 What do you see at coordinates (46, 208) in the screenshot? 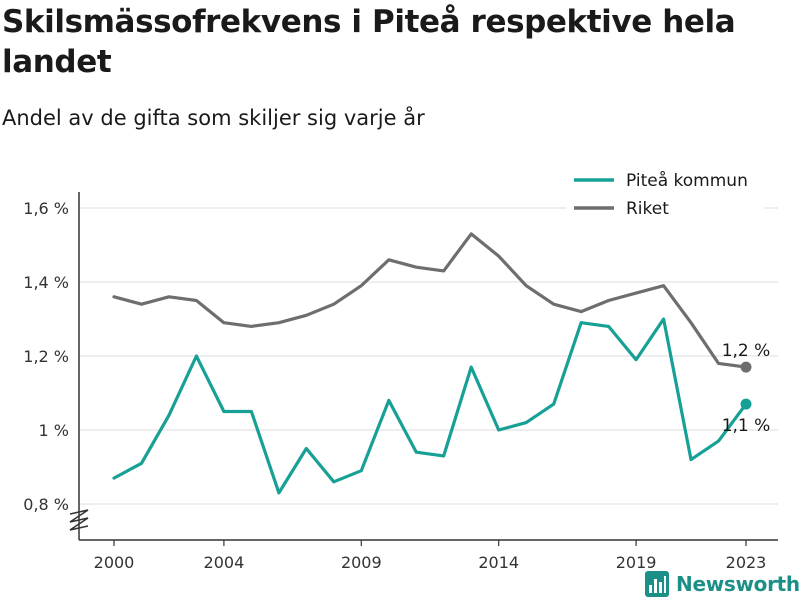
I see `y-tick-label: 1,6 %` at bounding box center [46, 208].